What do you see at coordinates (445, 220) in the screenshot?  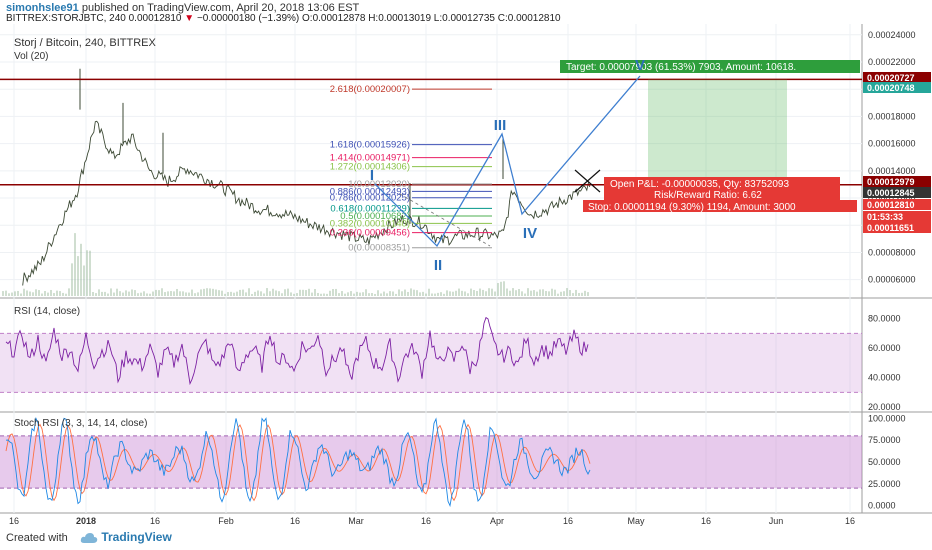 I see `wave-retrace` at bounding box center [445, 220].